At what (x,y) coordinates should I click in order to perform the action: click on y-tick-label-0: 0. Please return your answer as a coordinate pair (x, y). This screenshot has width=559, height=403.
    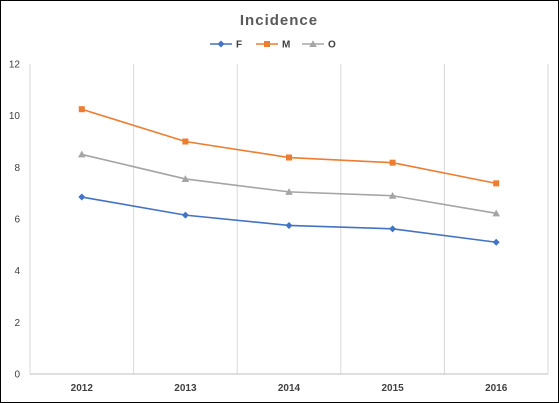
    Looking at the image, I should click on (17, 375).